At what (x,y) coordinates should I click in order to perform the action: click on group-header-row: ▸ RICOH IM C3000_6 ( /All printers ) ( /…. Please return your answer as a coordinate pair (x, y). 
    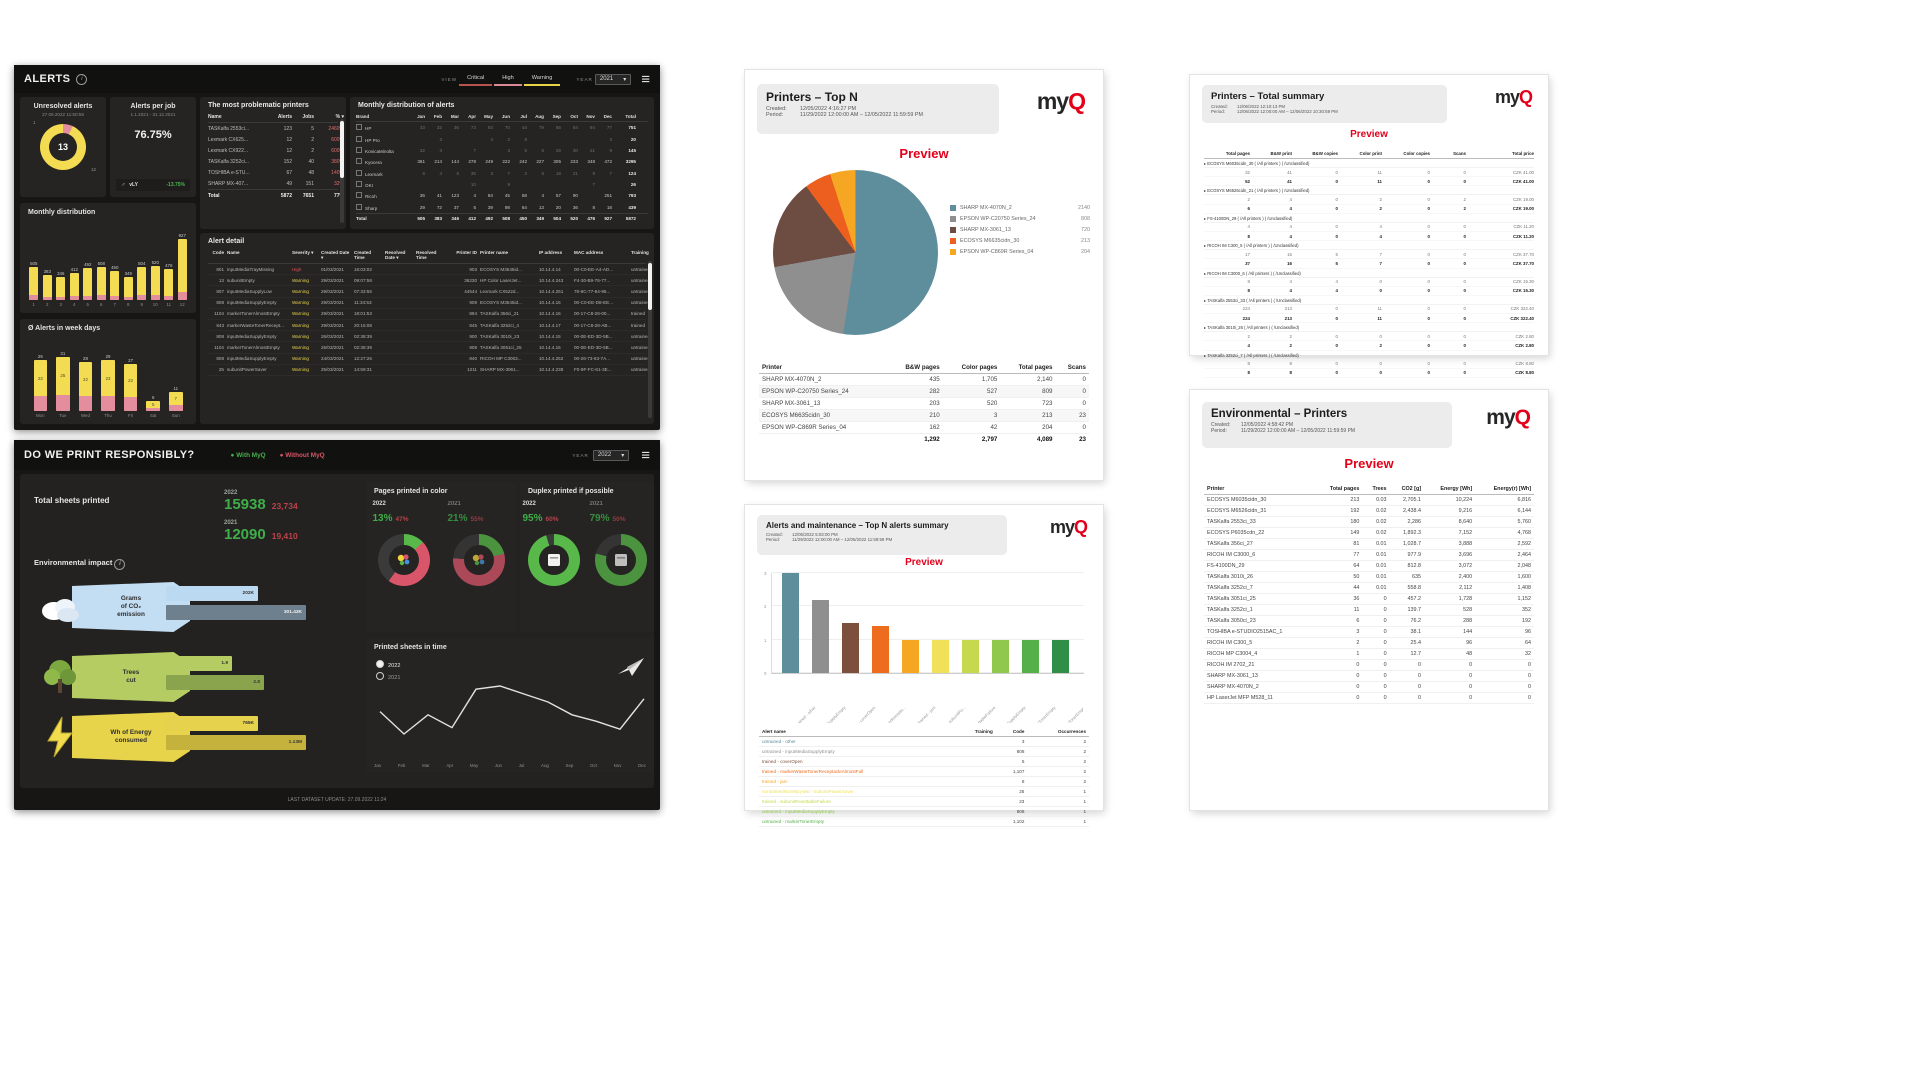
    Looking at the image, I should click on (1369, 273).